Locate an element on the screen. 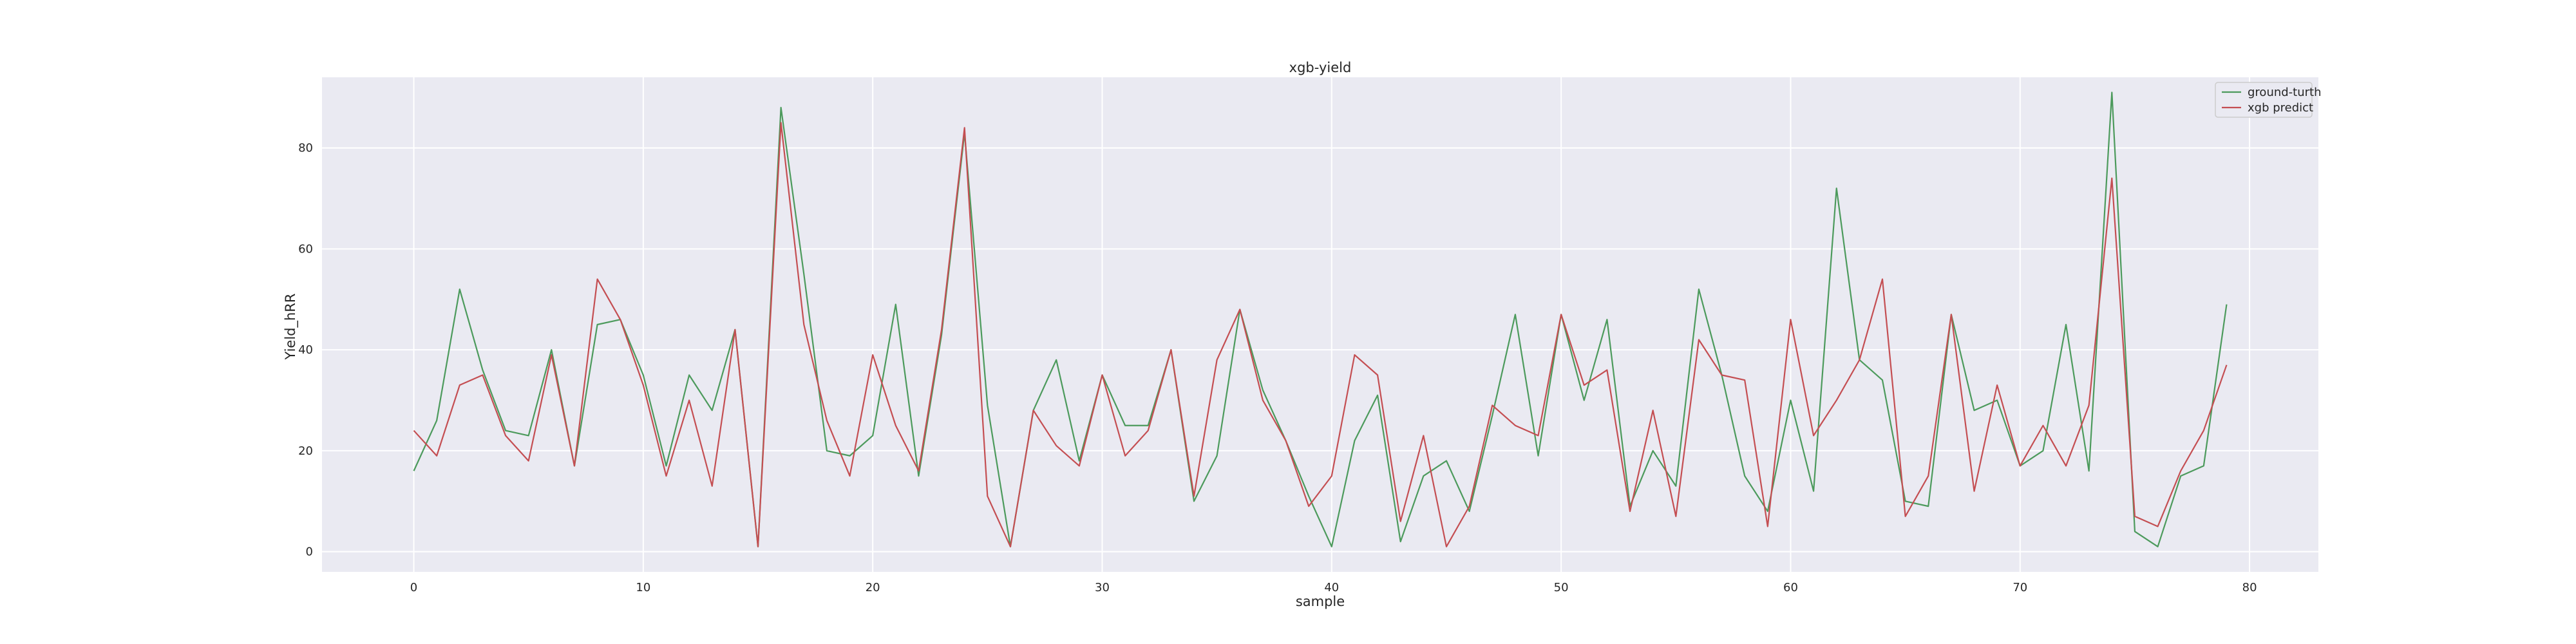 The image size is (2576, 644). legend-label: xgb predict is located at coordinates (2280, 108).